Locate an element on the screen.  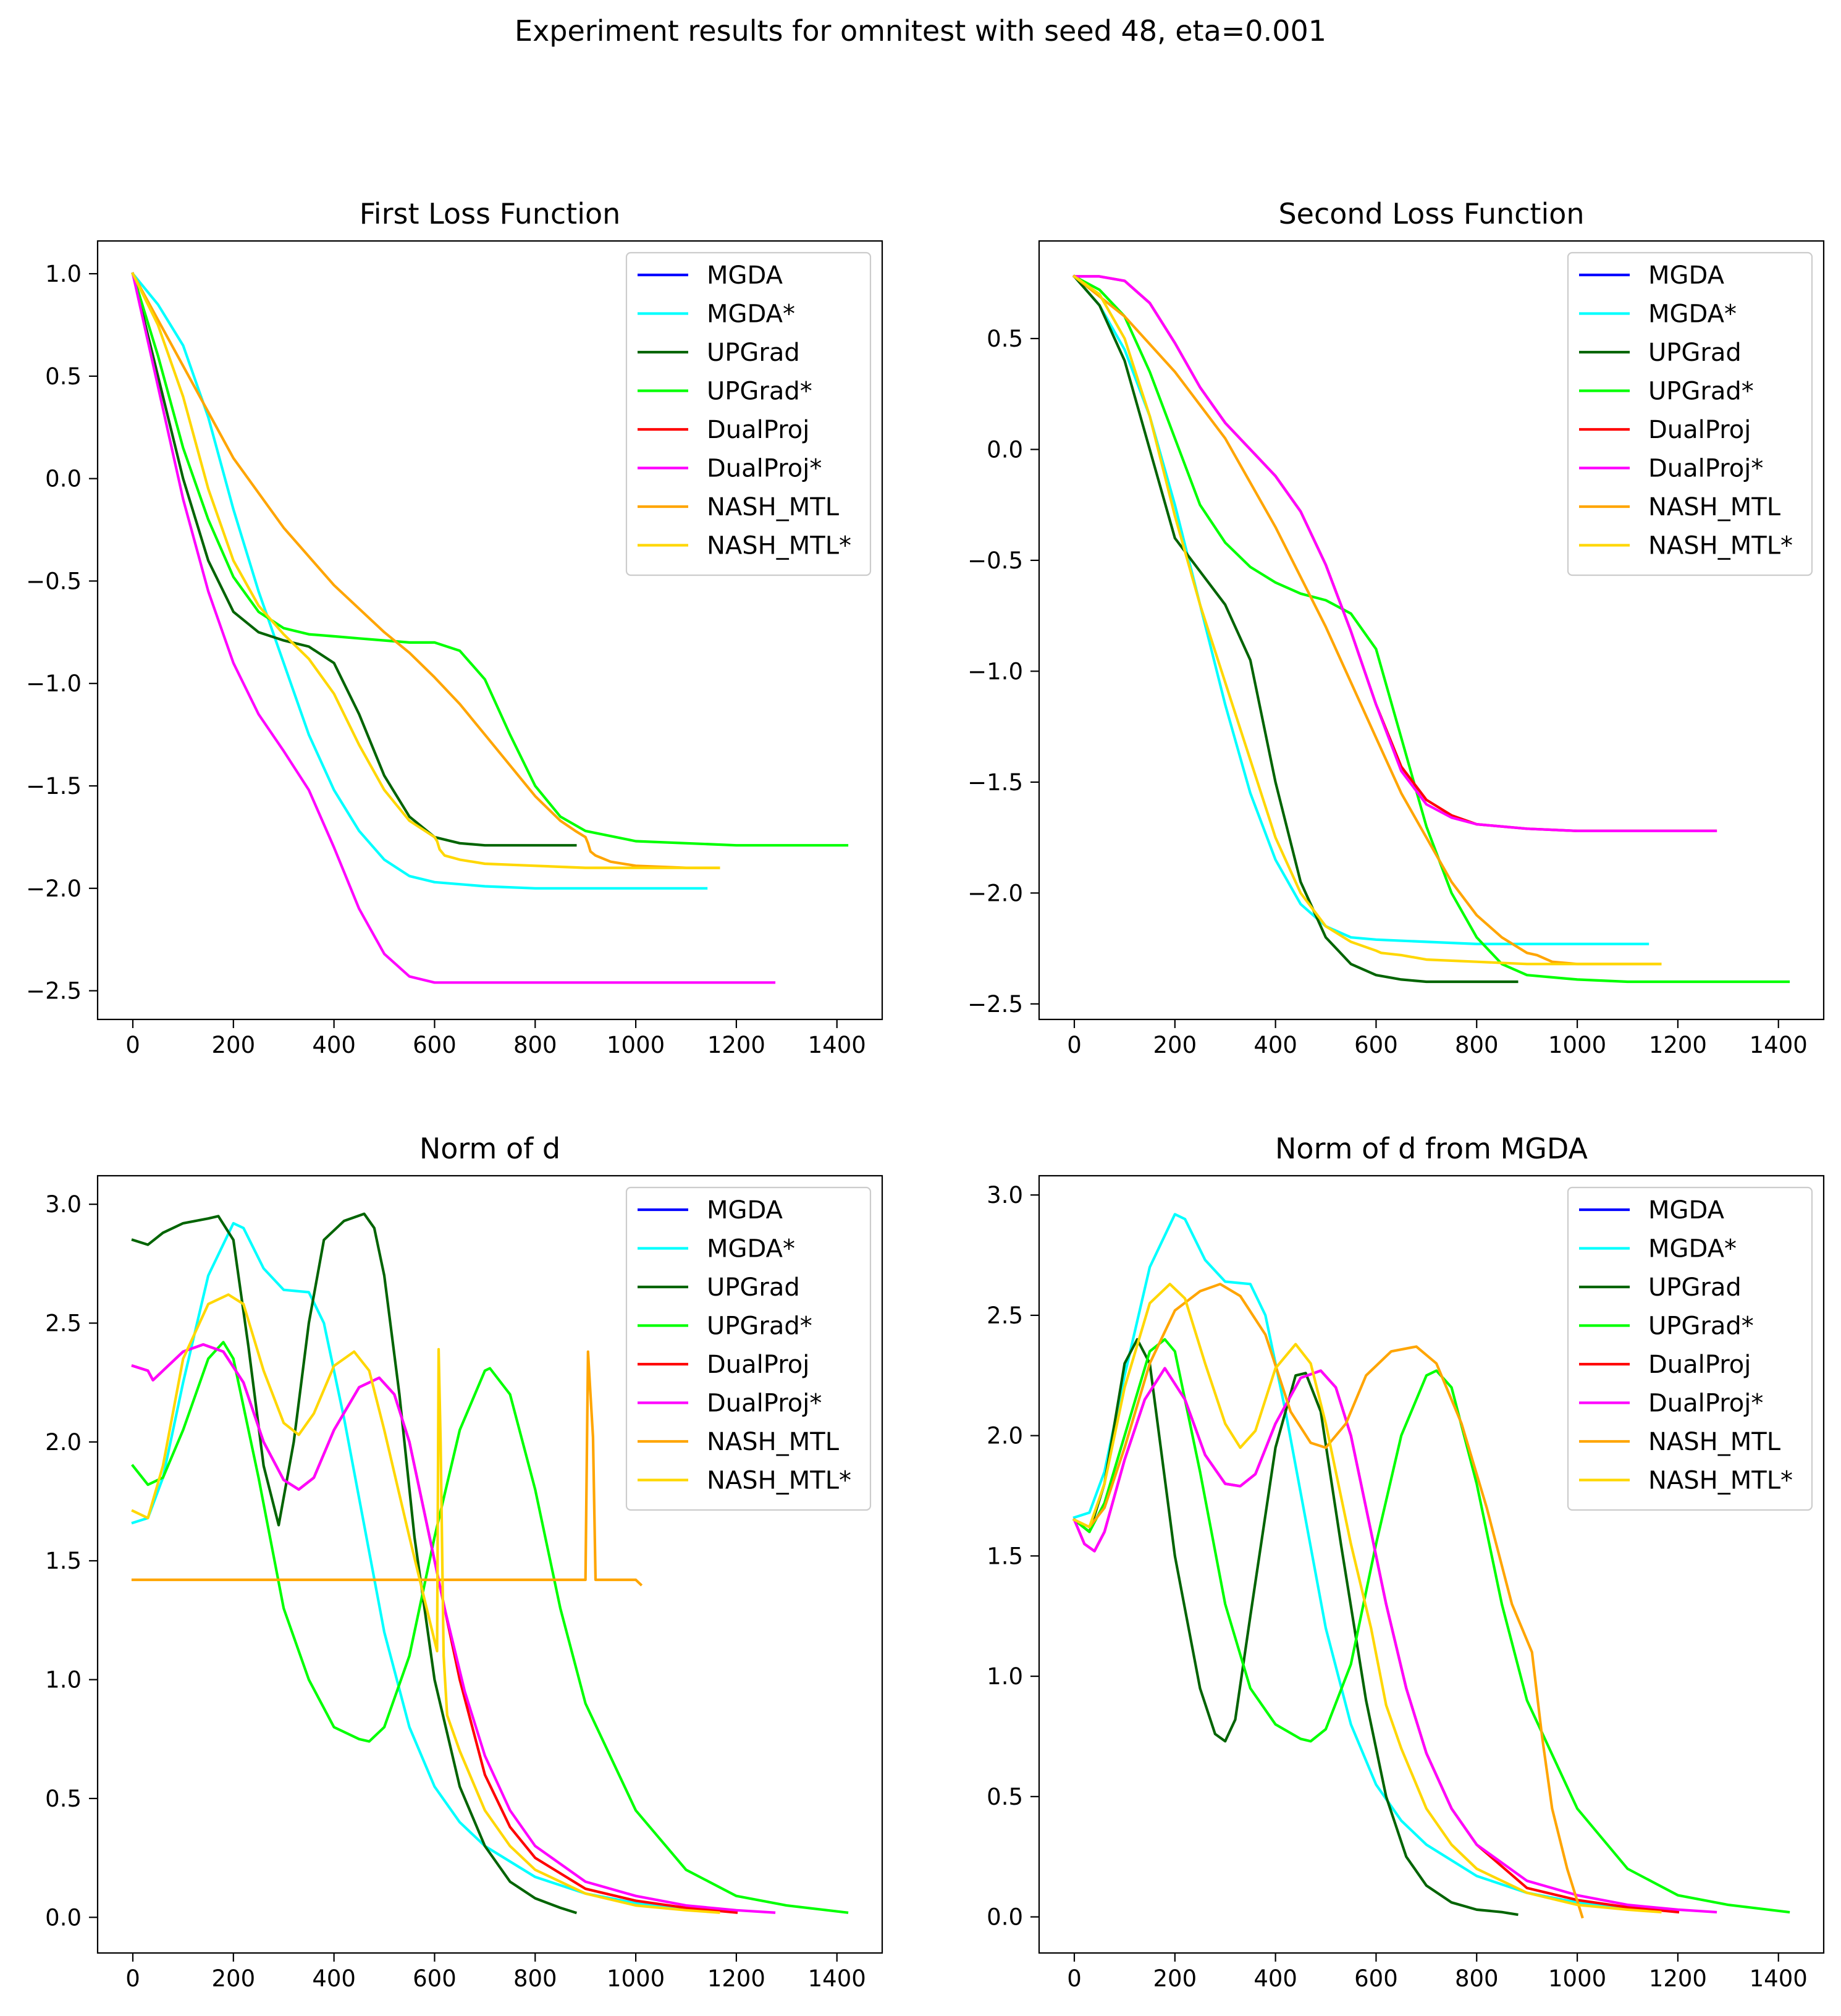
x-tick-label: 0 is located at coordinates (1075, 1045).